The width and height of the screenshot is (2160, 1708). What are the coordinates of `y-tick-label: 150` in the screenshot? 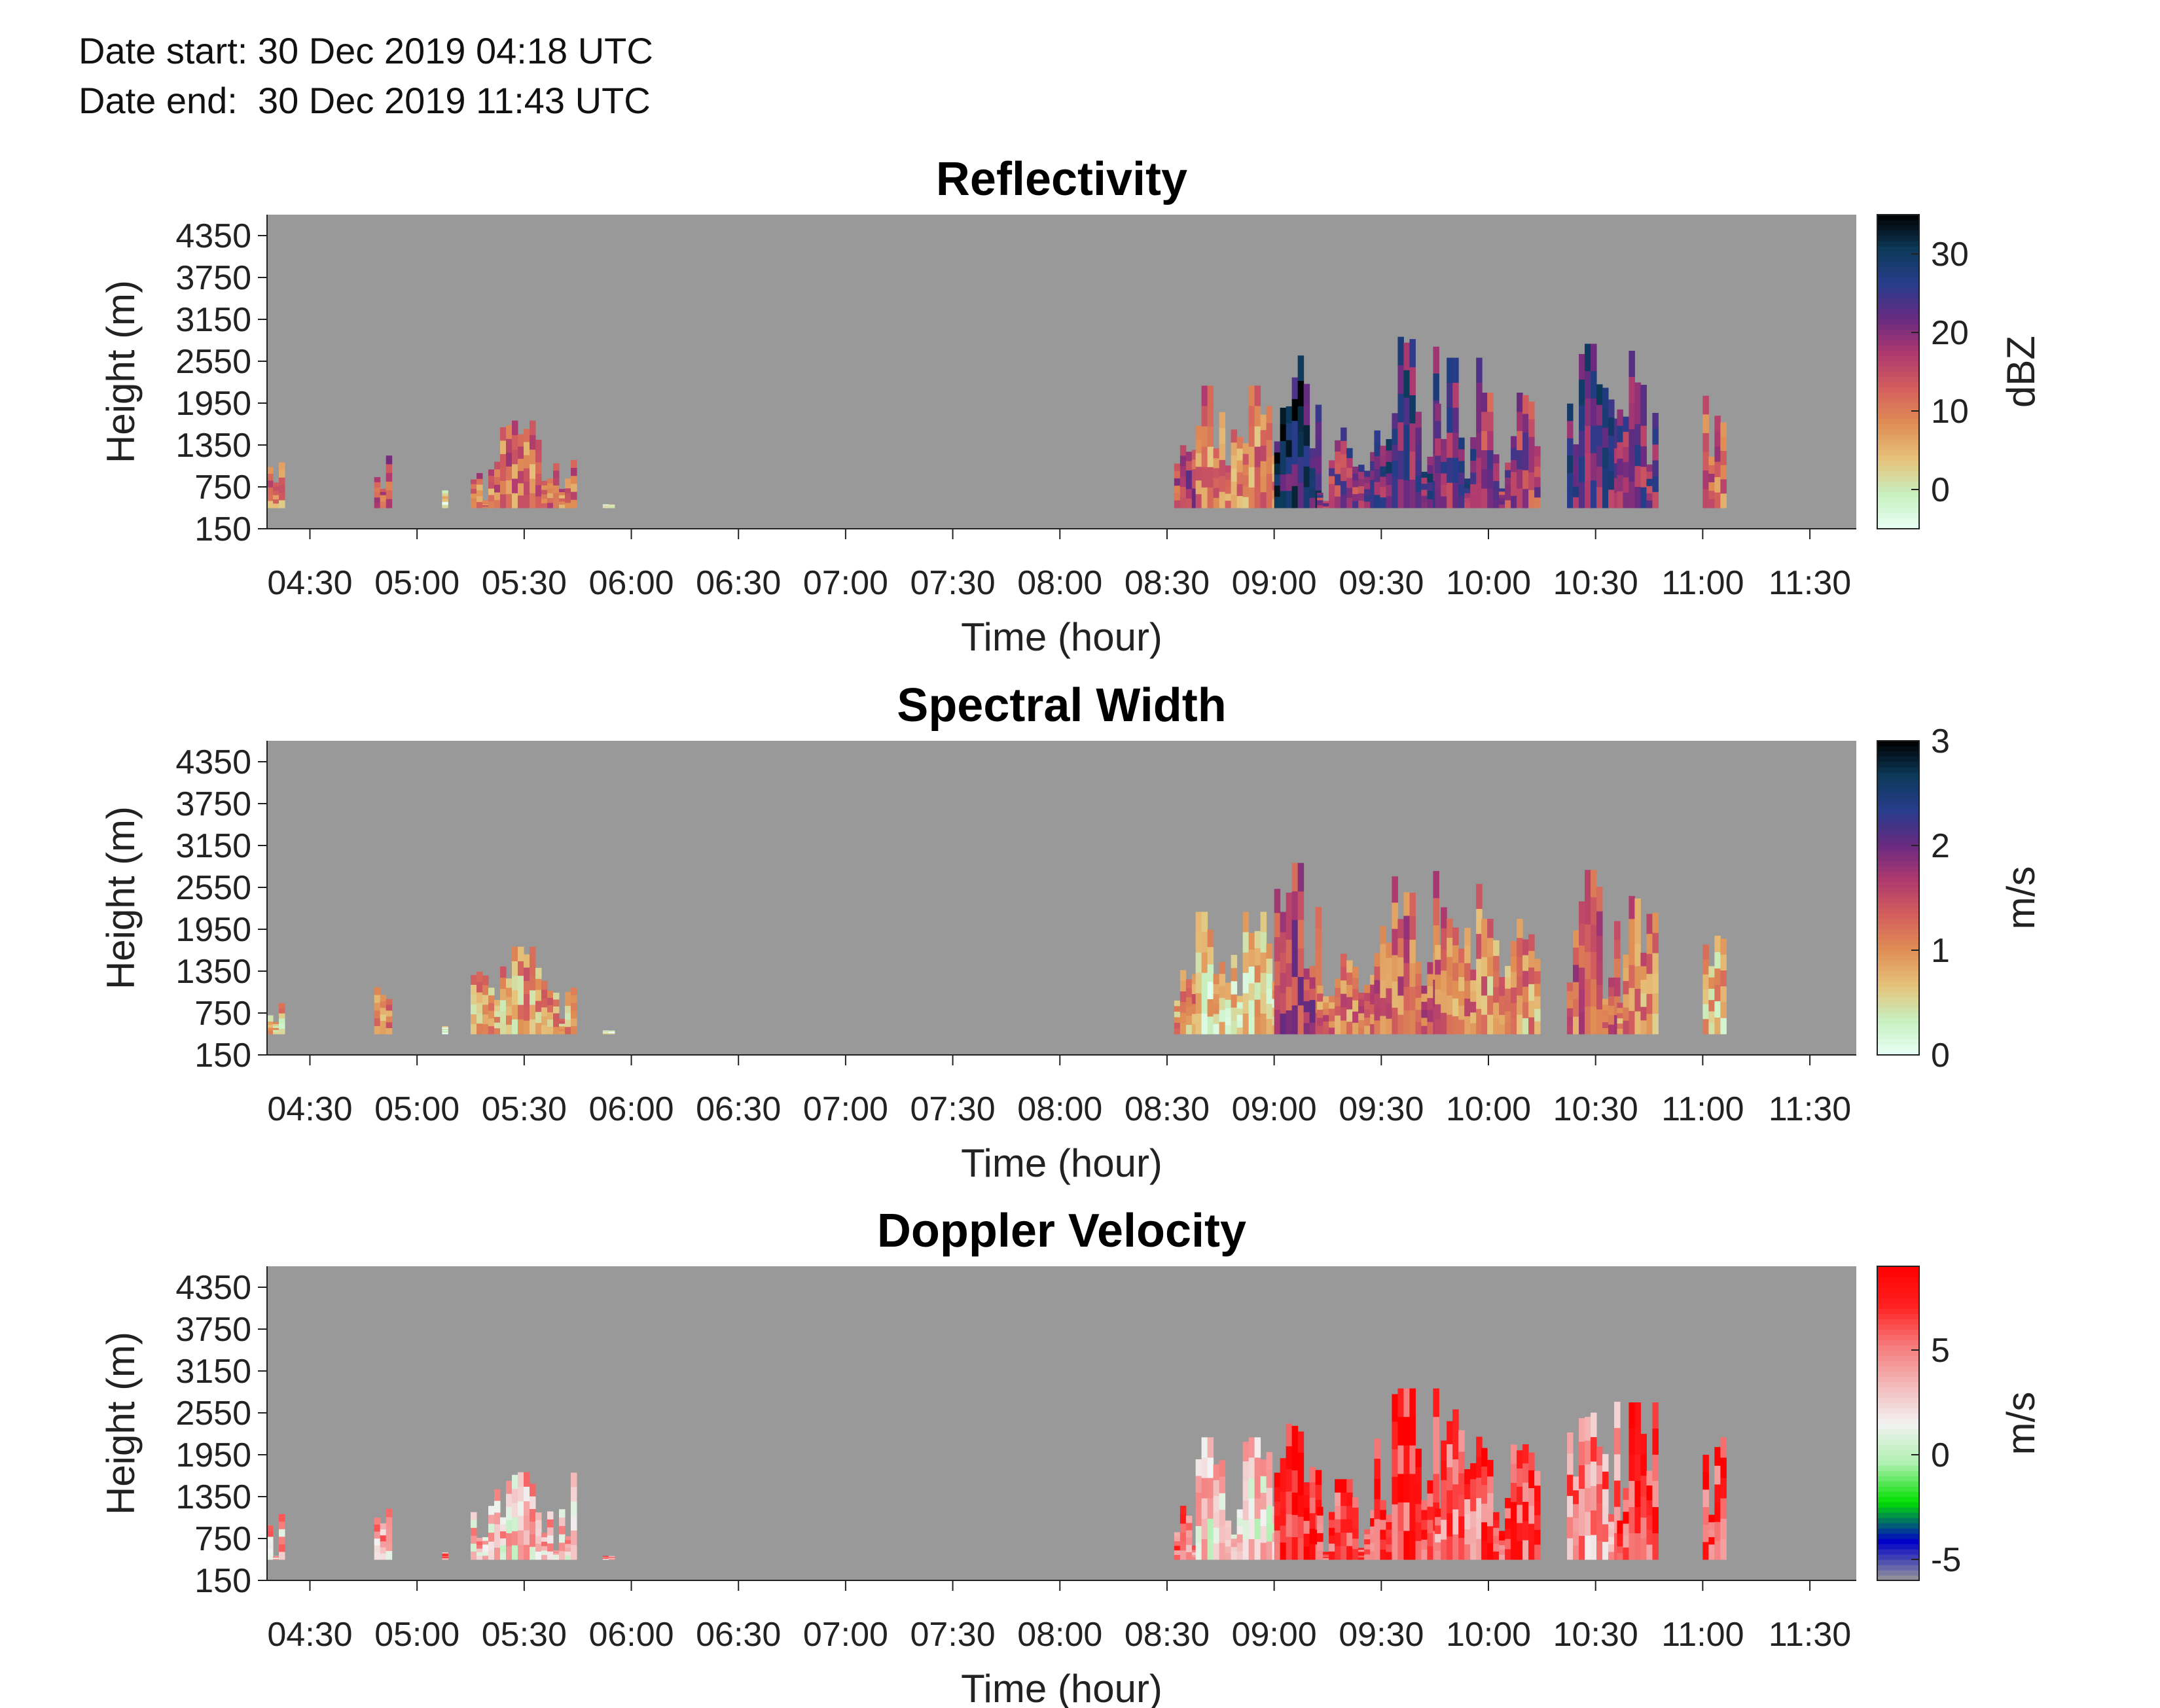 It's located at (222, 1056).